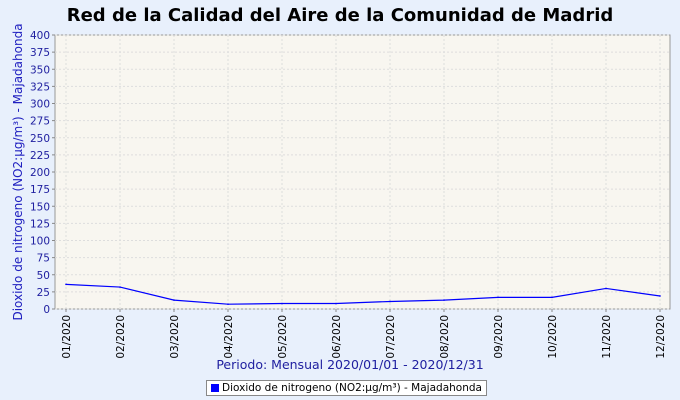 The width and height of the screenshot is (680, 400). Describe the element at coordinates (40, 139) in the screenshot. I see `y-tick-label: 250` at that location.